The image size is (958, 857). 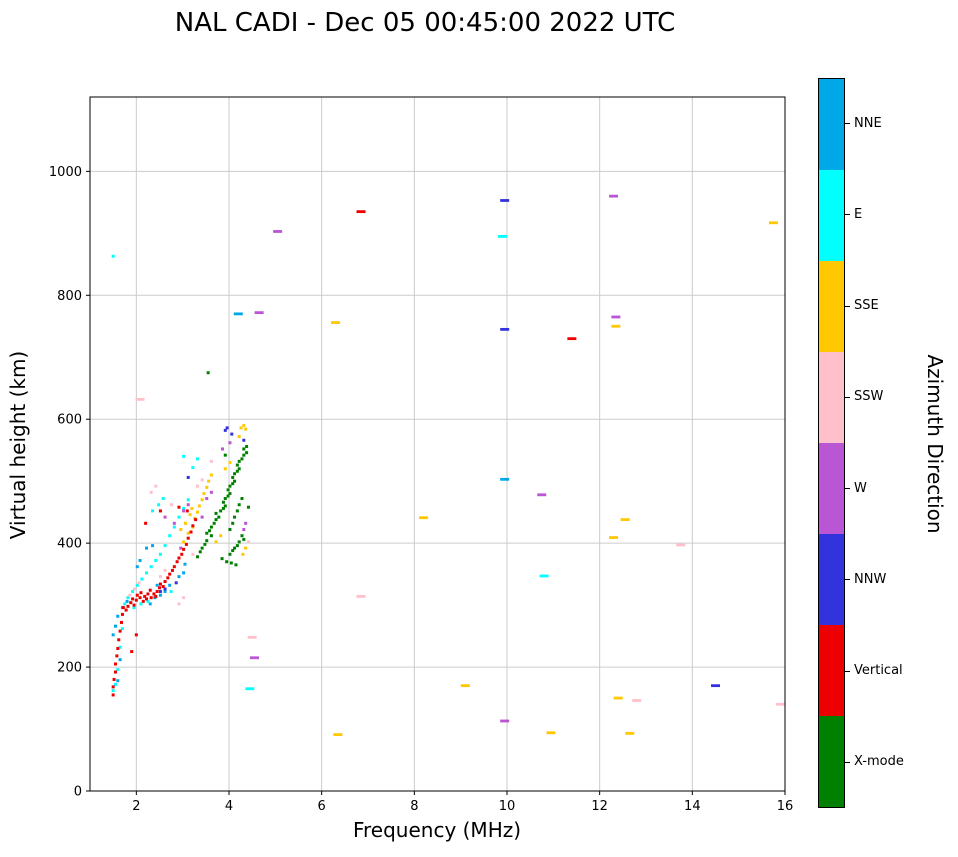 I want to click on colorbar-title: Azimuth Direction, so click(x=935, y=444).